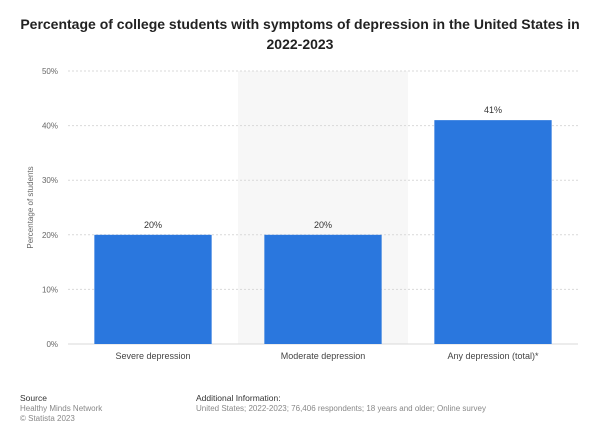  What do you see at coordinates (50, 126) in the screenshot?
I see `y-tick-label: 40%` at bounding box center [50, 126].